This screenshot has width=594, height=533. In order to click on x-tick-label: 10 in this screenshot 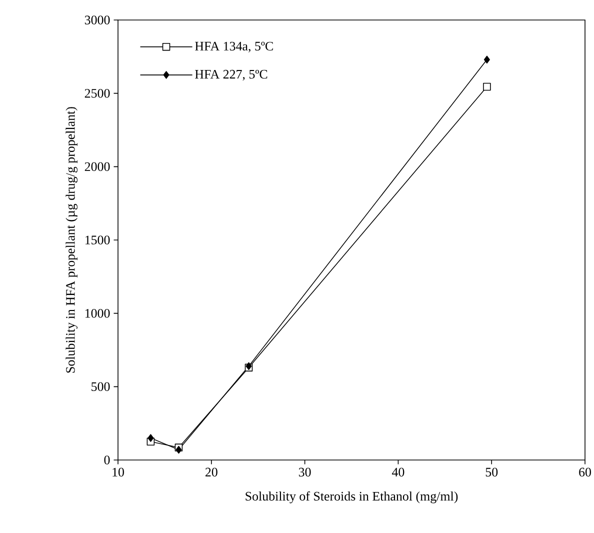, I will do `click(118, 472)`.